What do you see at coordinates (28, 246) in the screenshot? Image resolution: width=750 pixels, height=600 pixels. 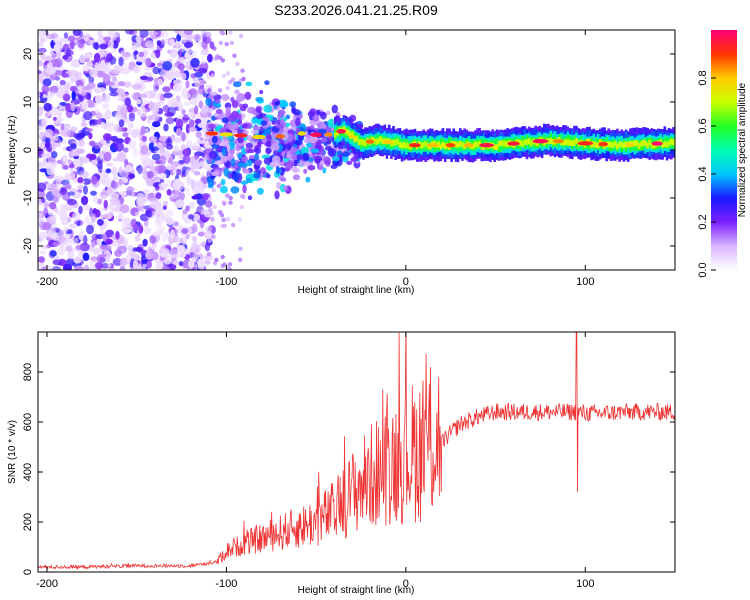 I see `spectrogram-y-tick-label: -20` at bounding box center [28, 246].